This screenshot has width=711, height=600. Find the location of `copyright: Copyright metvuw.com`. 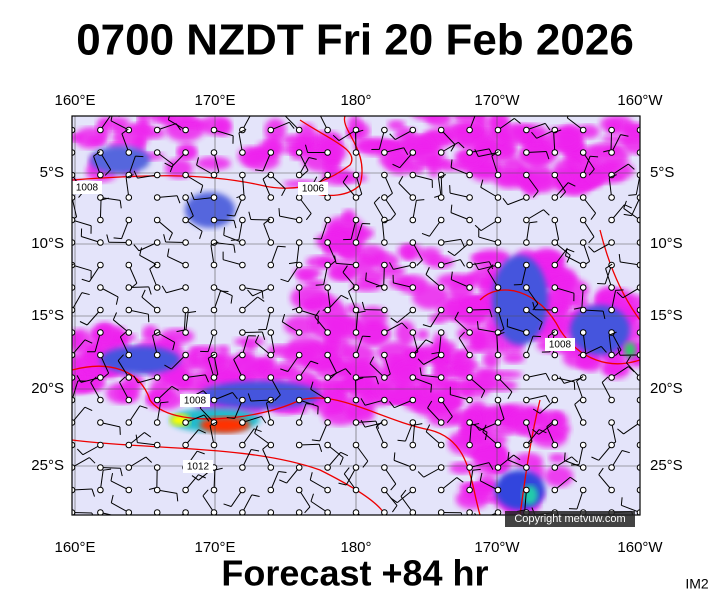

copyright: Copyright metvuw.com is located at coordinates (569, 519).